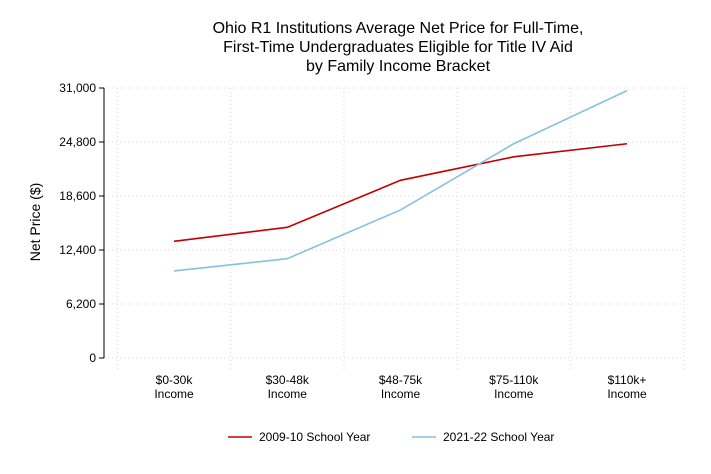 The width and height of the screenshot is (711, 474). Describe the element at coordinates (81, 304) in the screenshot. I see `y-tick-label: 6,200` at that location.